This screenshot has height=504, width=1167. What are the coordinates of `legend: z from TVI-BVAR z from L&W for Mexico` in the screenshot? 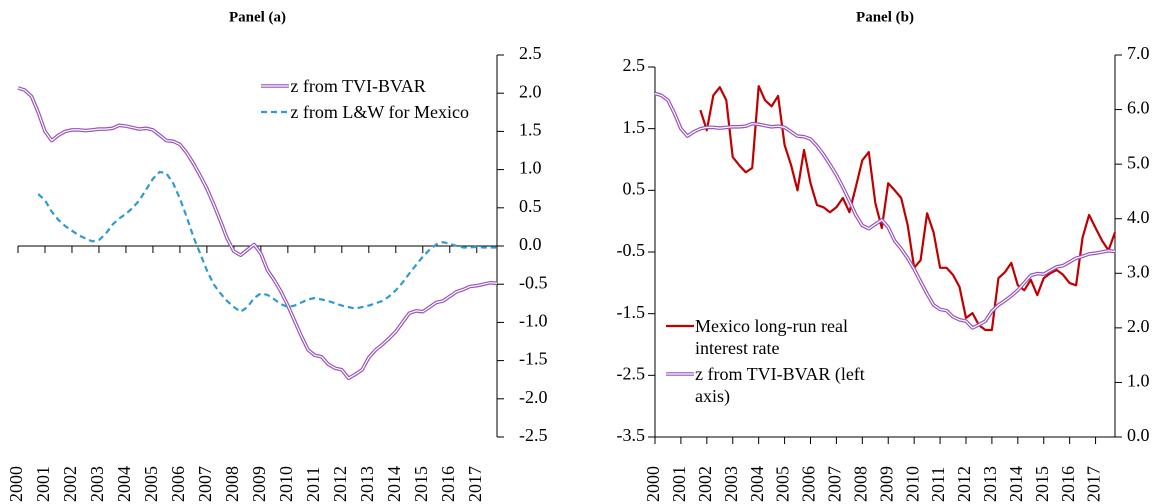 It's located at (364, 101).